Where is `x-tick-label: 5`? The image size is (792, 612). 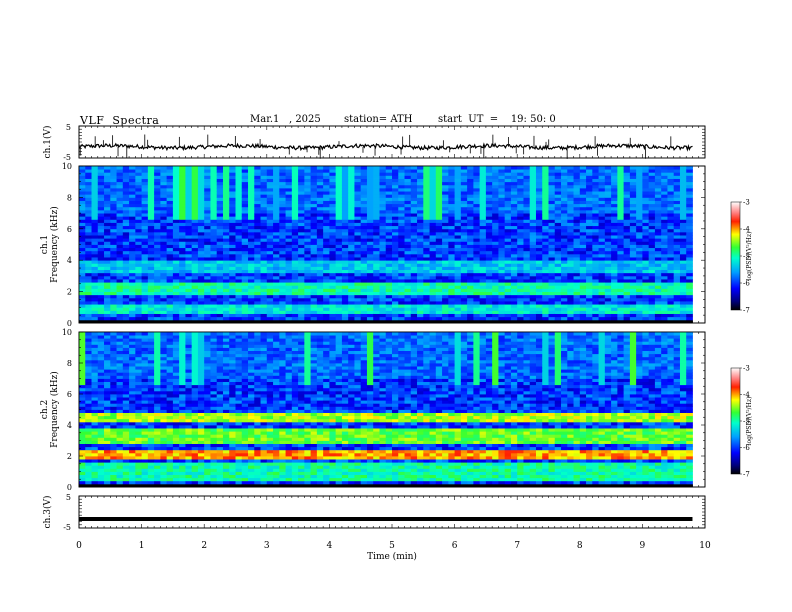
x-tick-label: 5 is located at coordinates (392, 546).